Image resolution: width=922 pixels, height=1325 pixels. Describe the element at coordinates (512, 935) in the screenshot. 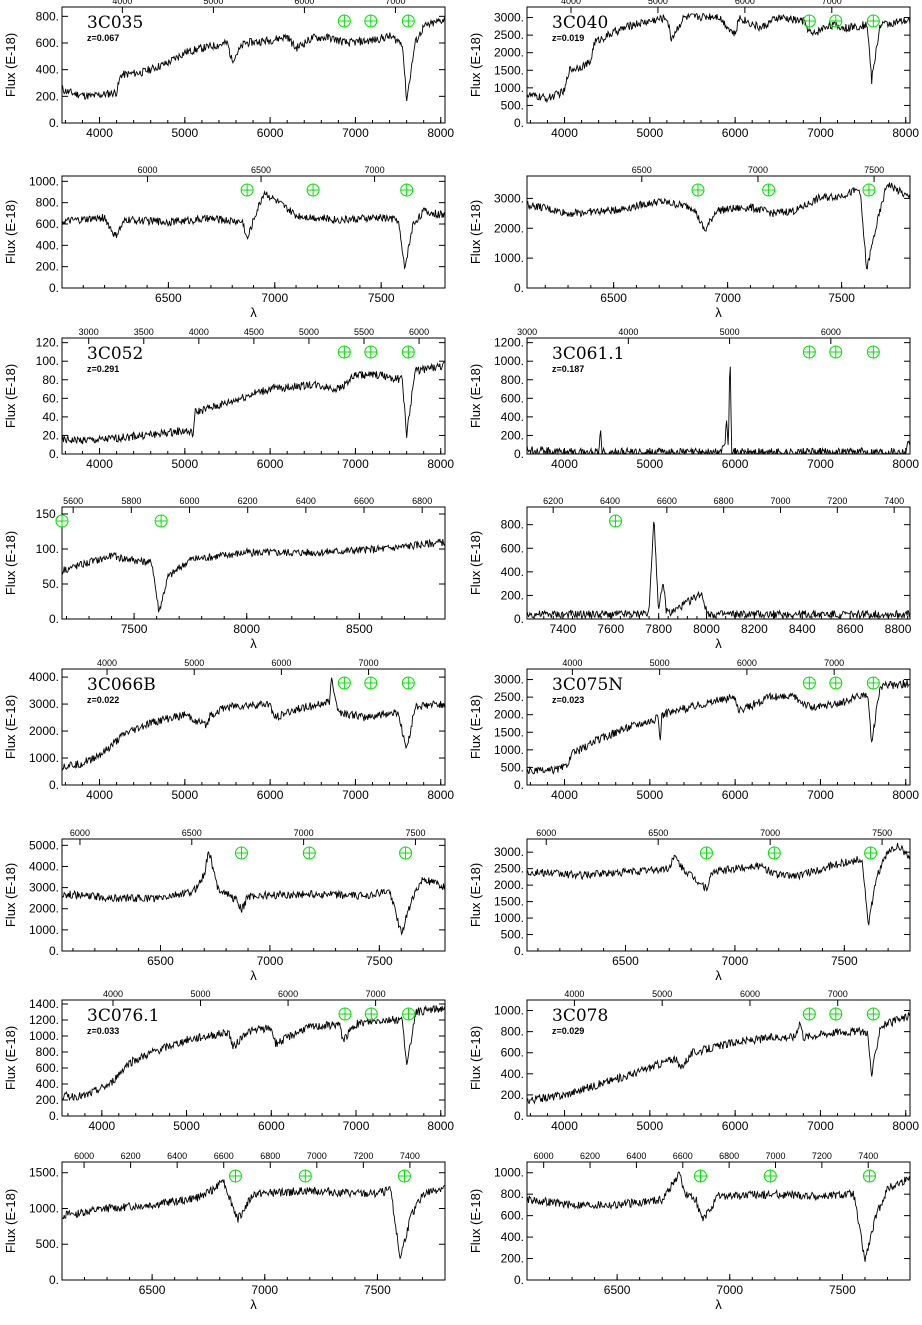

I see `y-tick-label: 500.` at that location.